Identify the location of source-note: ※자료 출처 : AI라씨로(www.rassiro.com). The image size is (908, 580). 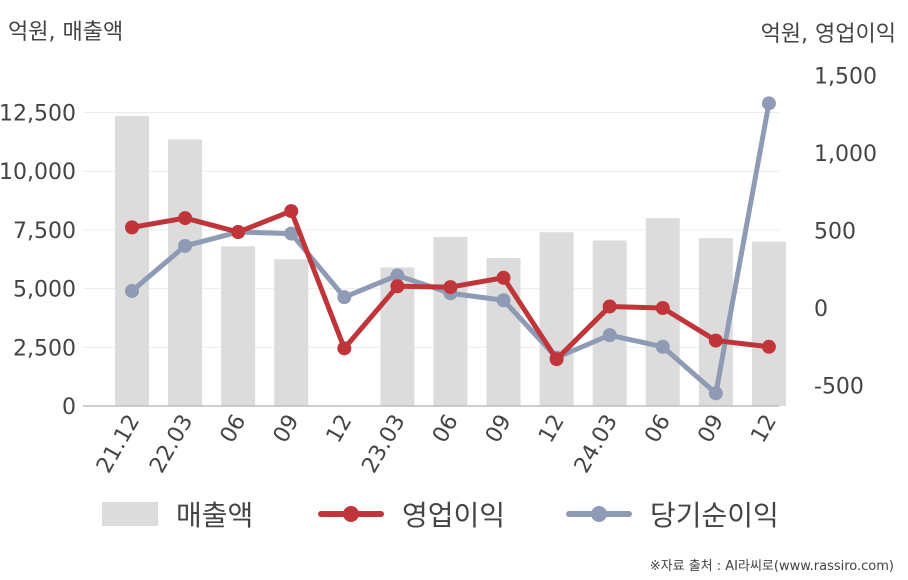
(771, 566).